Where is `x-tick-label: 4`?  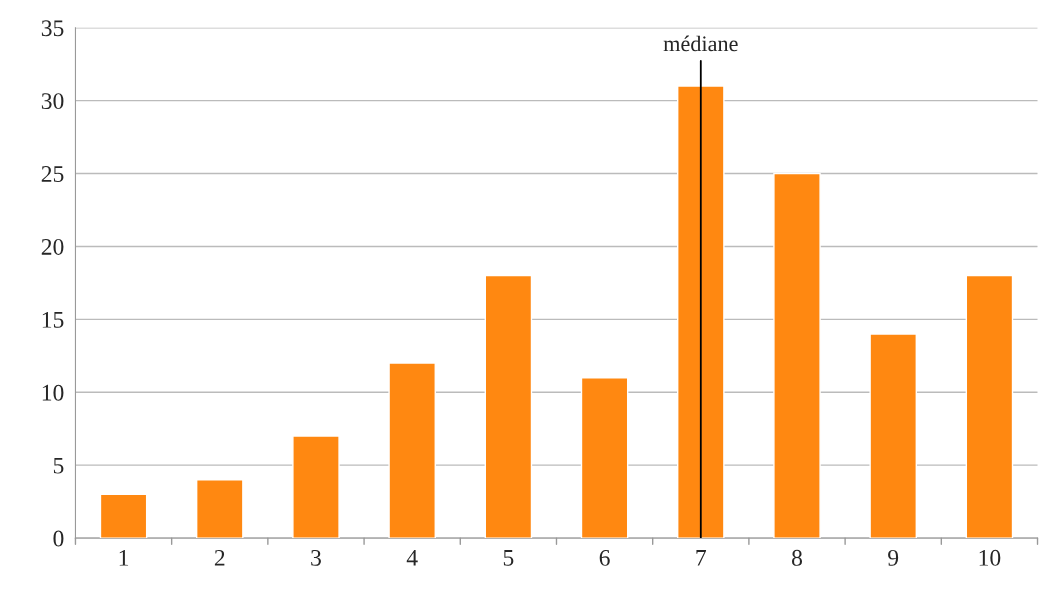 x-tick-label: 4 is located at coordinates (412, 558).